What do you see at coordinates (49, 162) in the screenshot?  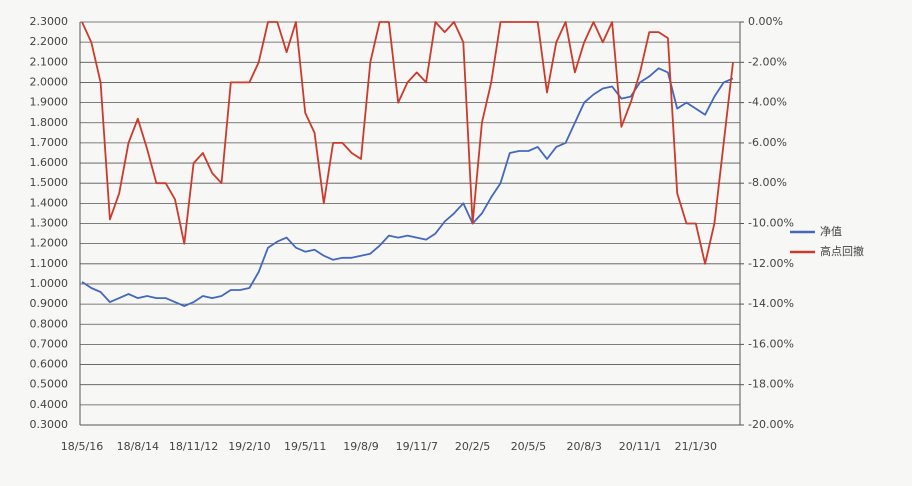 I see `y-tick-label: 1.6000` at bounding box center [49, 162].